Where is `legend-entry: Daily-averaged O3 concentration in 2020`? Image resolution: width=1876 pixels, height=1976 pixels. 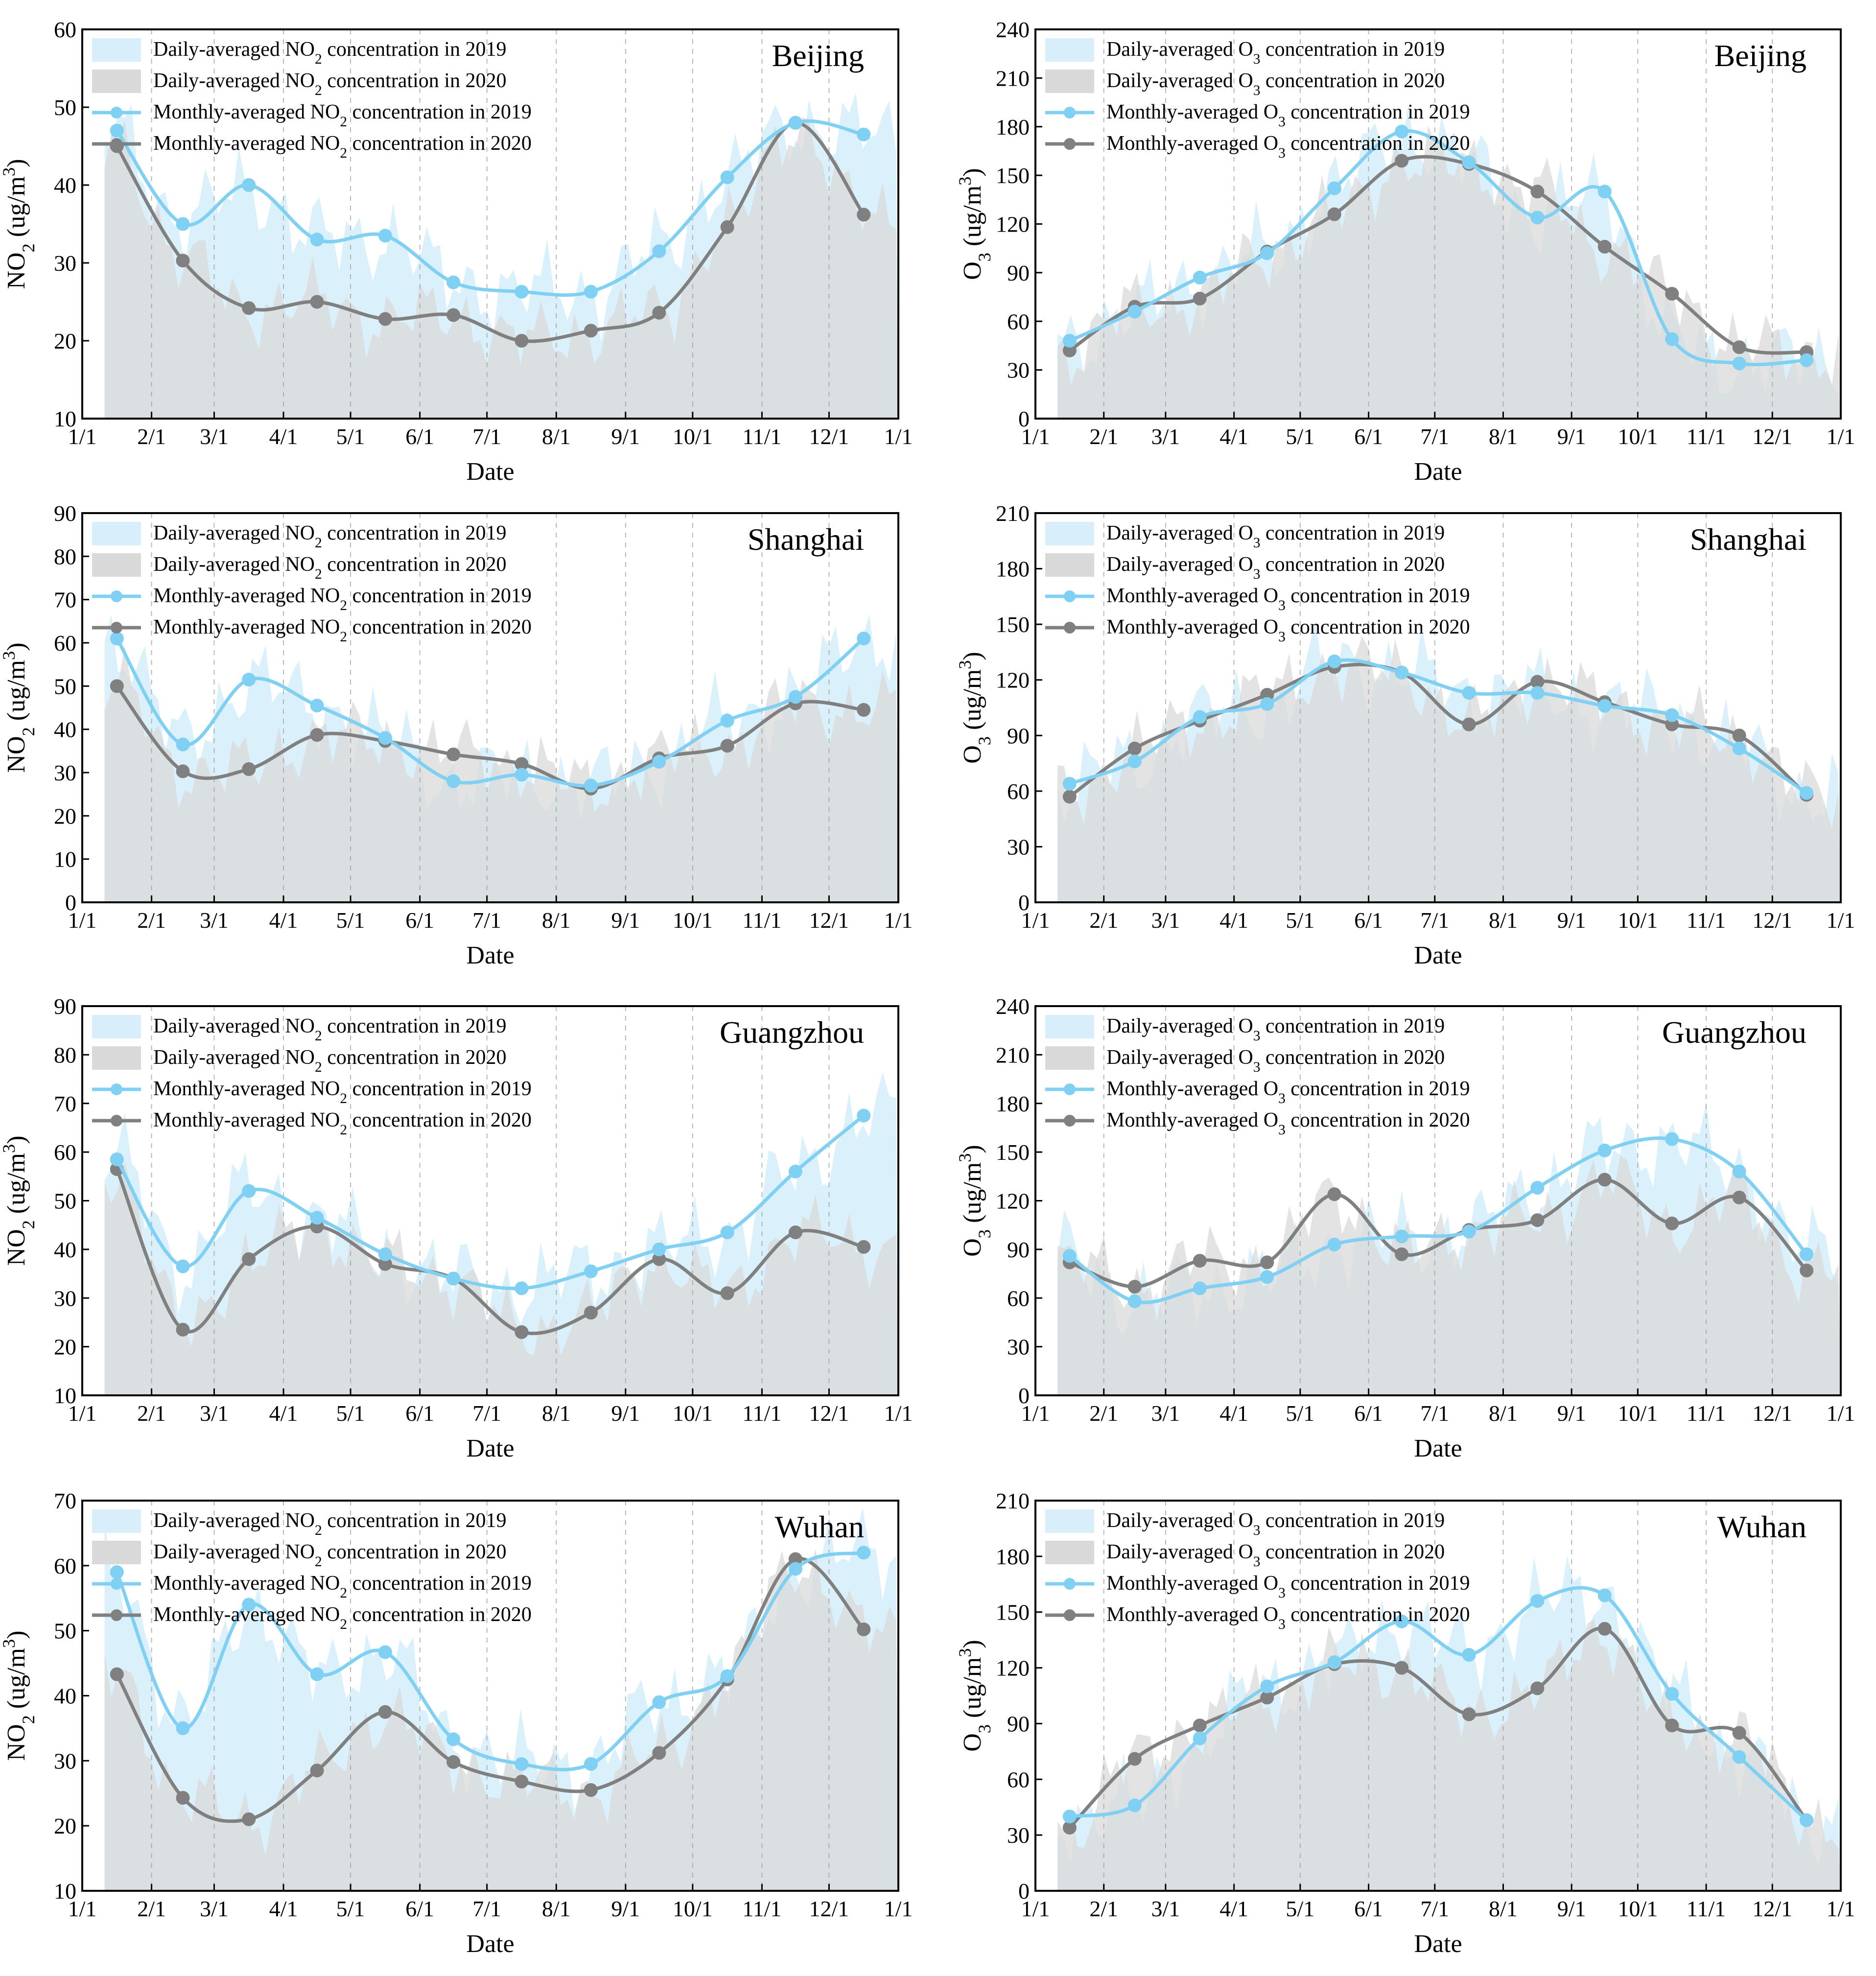
legend-entry: Daily-averaged O3 concentration in 2020 is located at coordinates (1276, 567).